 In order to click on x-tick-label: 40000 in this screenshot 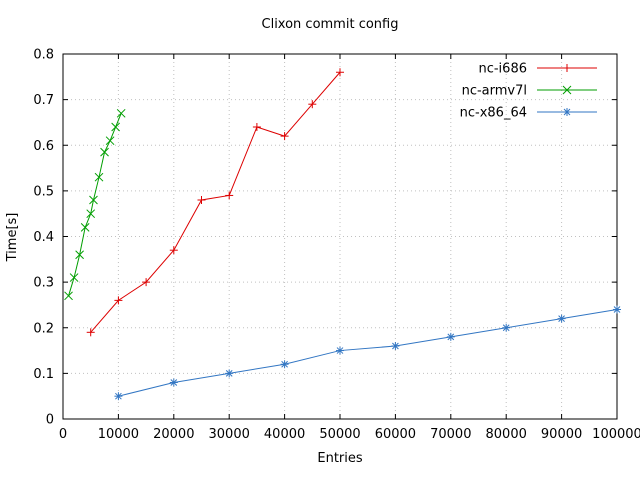, I will do `click(284, 434)`.